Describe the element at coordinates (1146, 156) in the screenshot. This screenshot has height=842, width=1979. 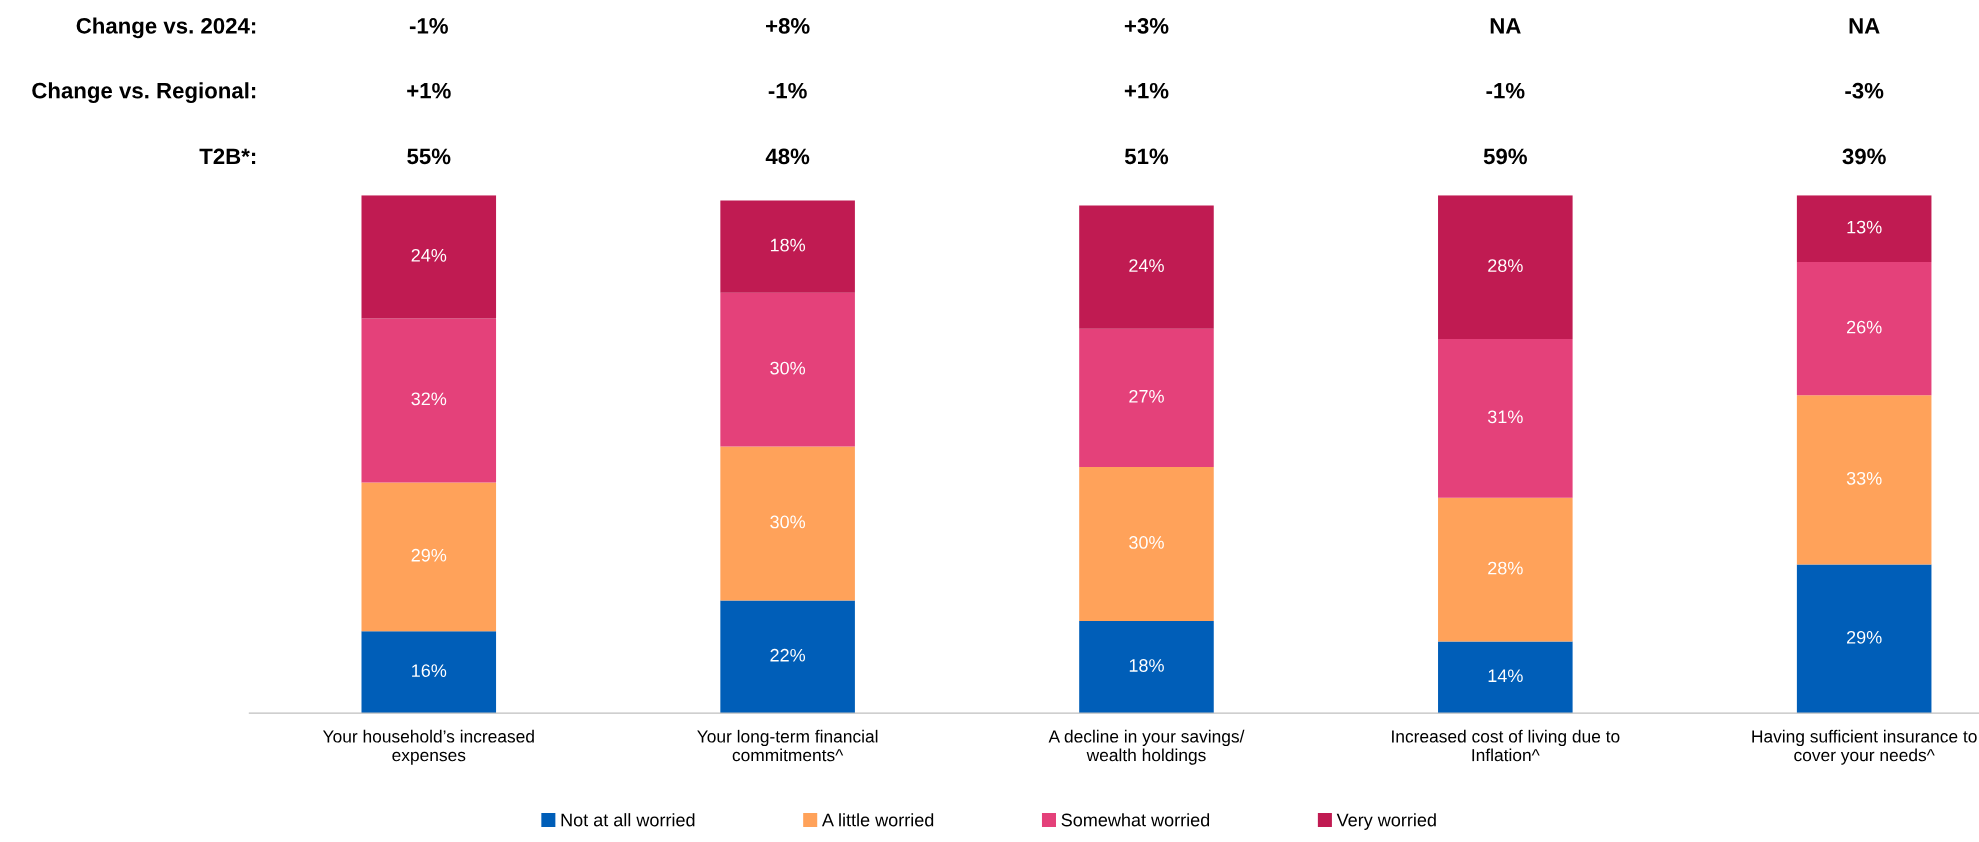
I see `text: 51%` at that location.